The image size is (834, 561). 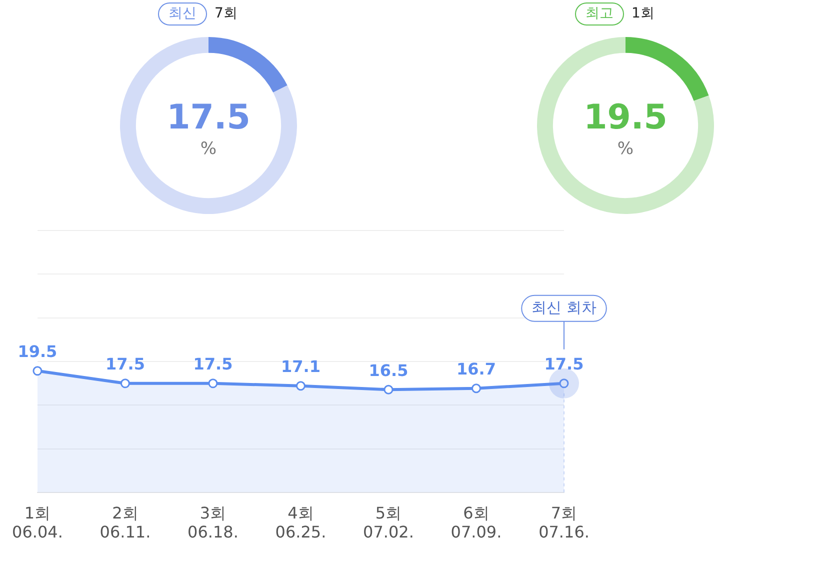 What do you see at coordinates (564, 522) in the screenshot?
I see `x-tick-label: 7회 07.16.` at bounding box center [564, 522].